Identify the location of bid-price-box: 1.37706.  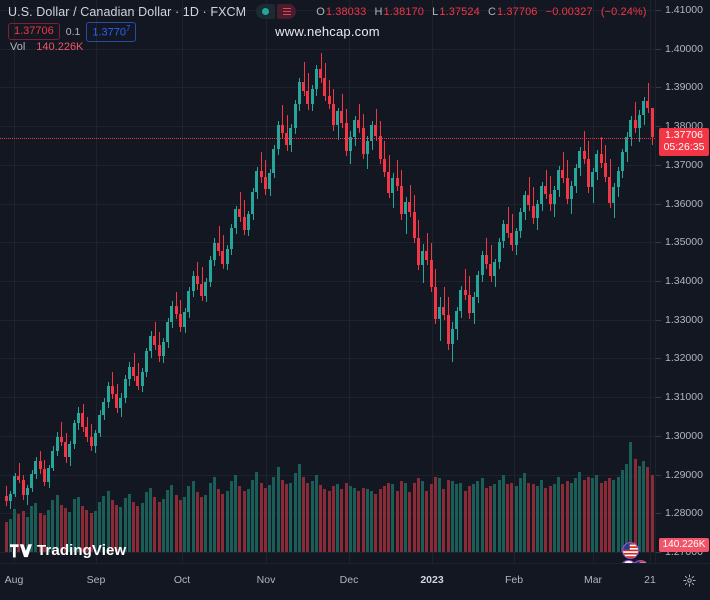
(34, 32).